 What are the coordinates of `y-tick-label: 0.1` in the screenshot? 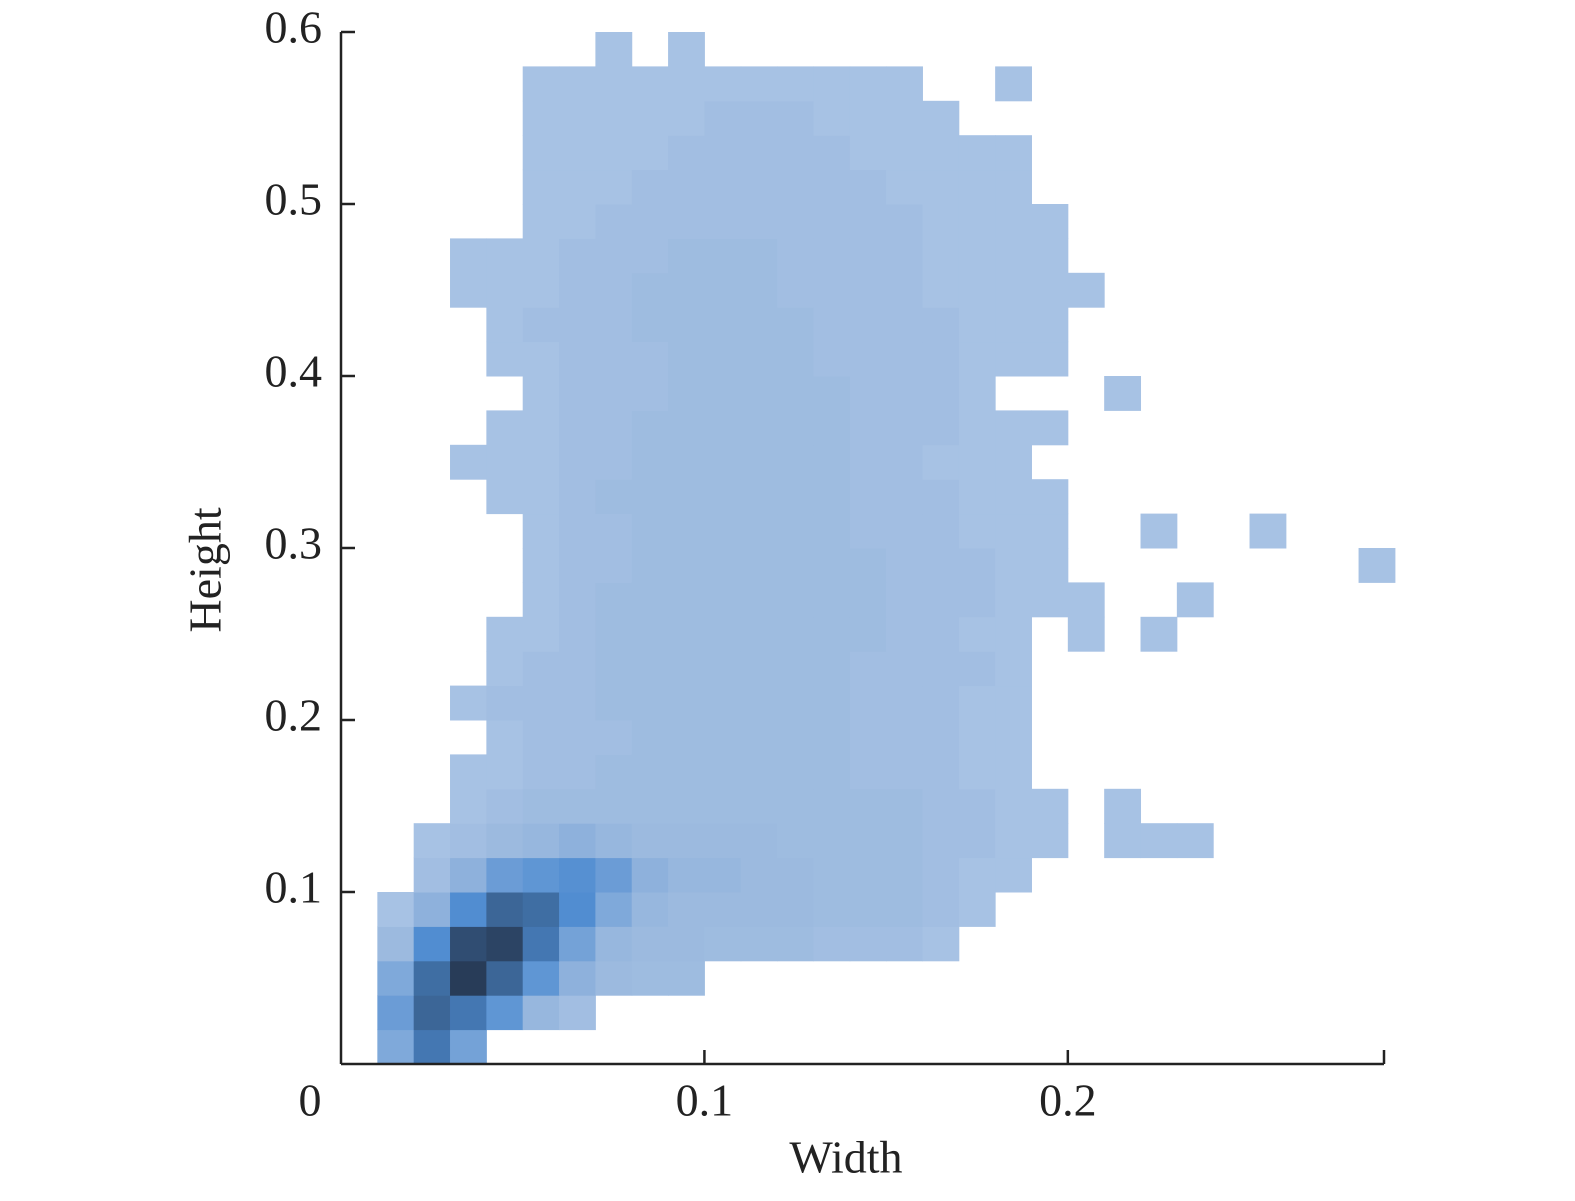 It's located at (294, 887).